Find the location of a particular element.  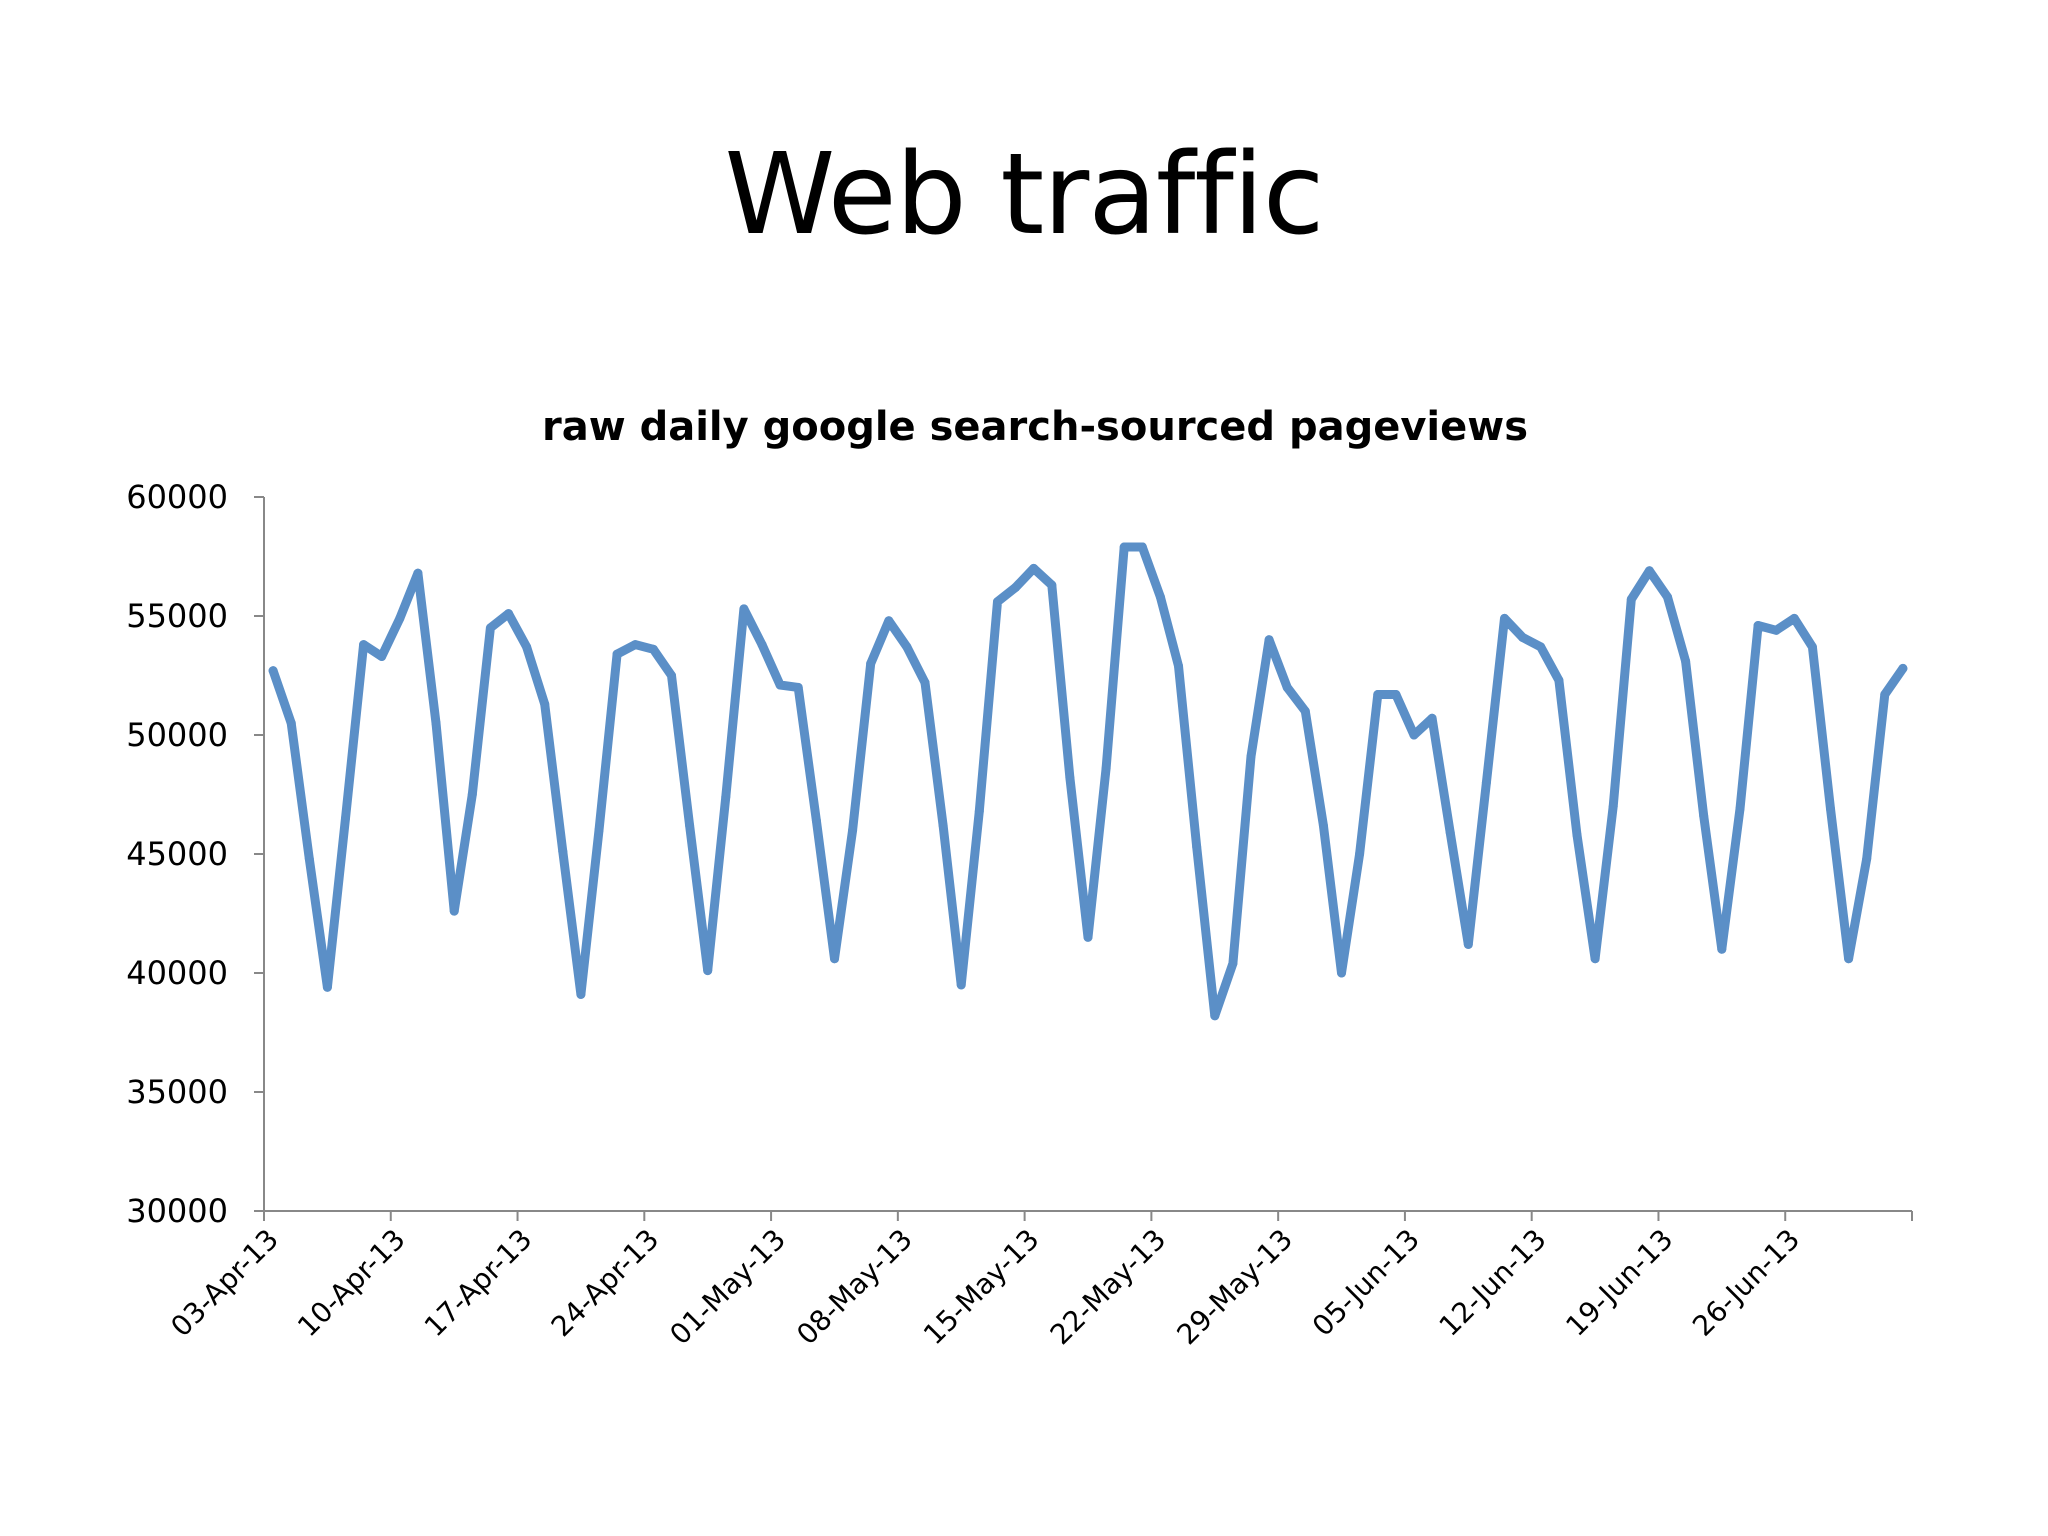

y-tick-label: 30000 is located at coordinates (177, 1211).